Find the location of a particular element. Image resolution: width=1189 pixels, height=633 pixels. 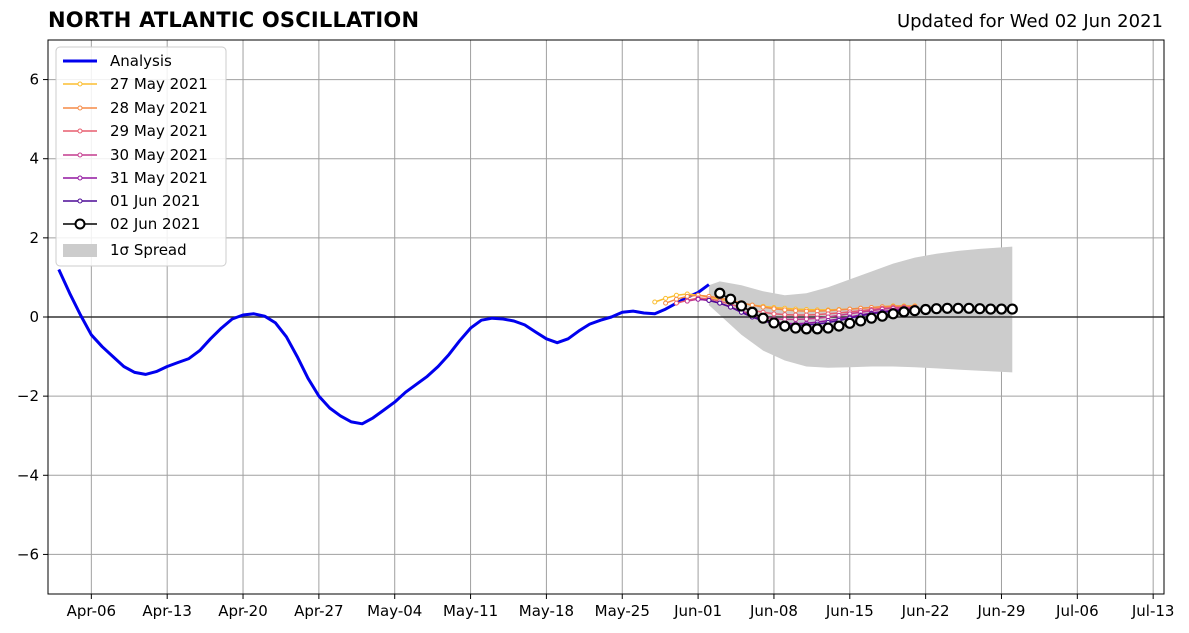

legend-item: Analysis is located at coordinates (117, 61).